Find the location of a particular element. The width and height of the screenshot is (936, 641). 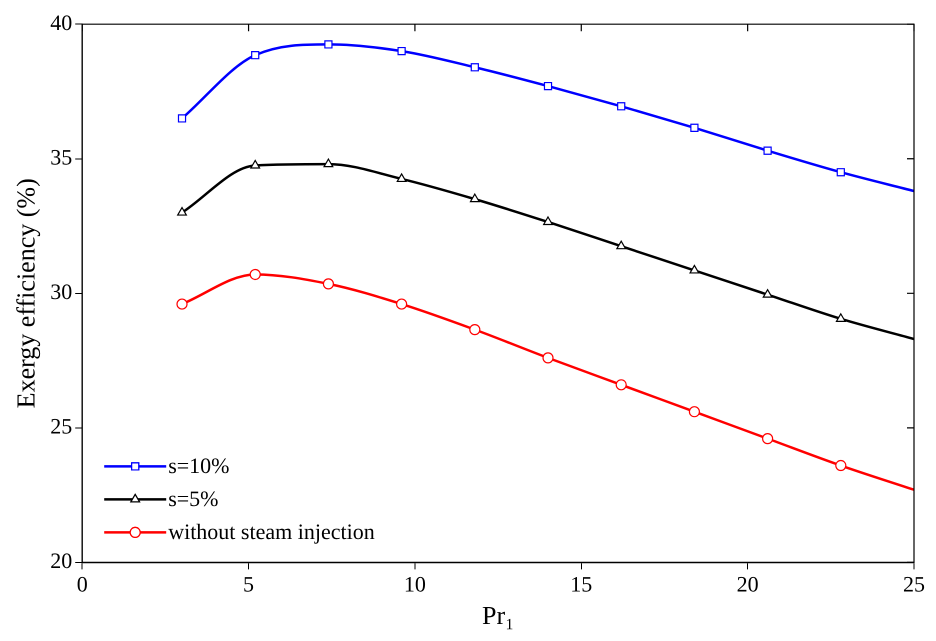

y-tick-label: 25 is located at coordinates (61, 426).